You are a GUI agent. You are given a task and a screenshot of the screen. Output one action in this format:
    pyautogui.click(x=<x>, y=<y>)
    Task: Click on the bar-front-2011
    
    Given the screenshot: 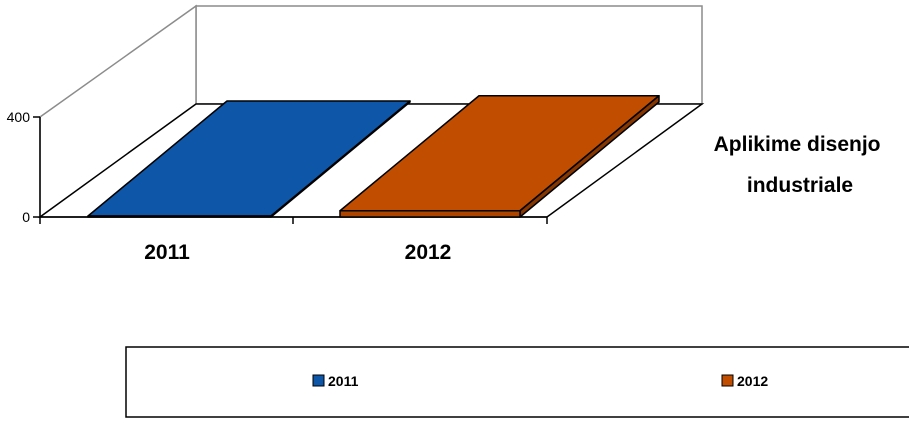 What is the action you would take?
    pyautogui.click(x=179, y=216)
    